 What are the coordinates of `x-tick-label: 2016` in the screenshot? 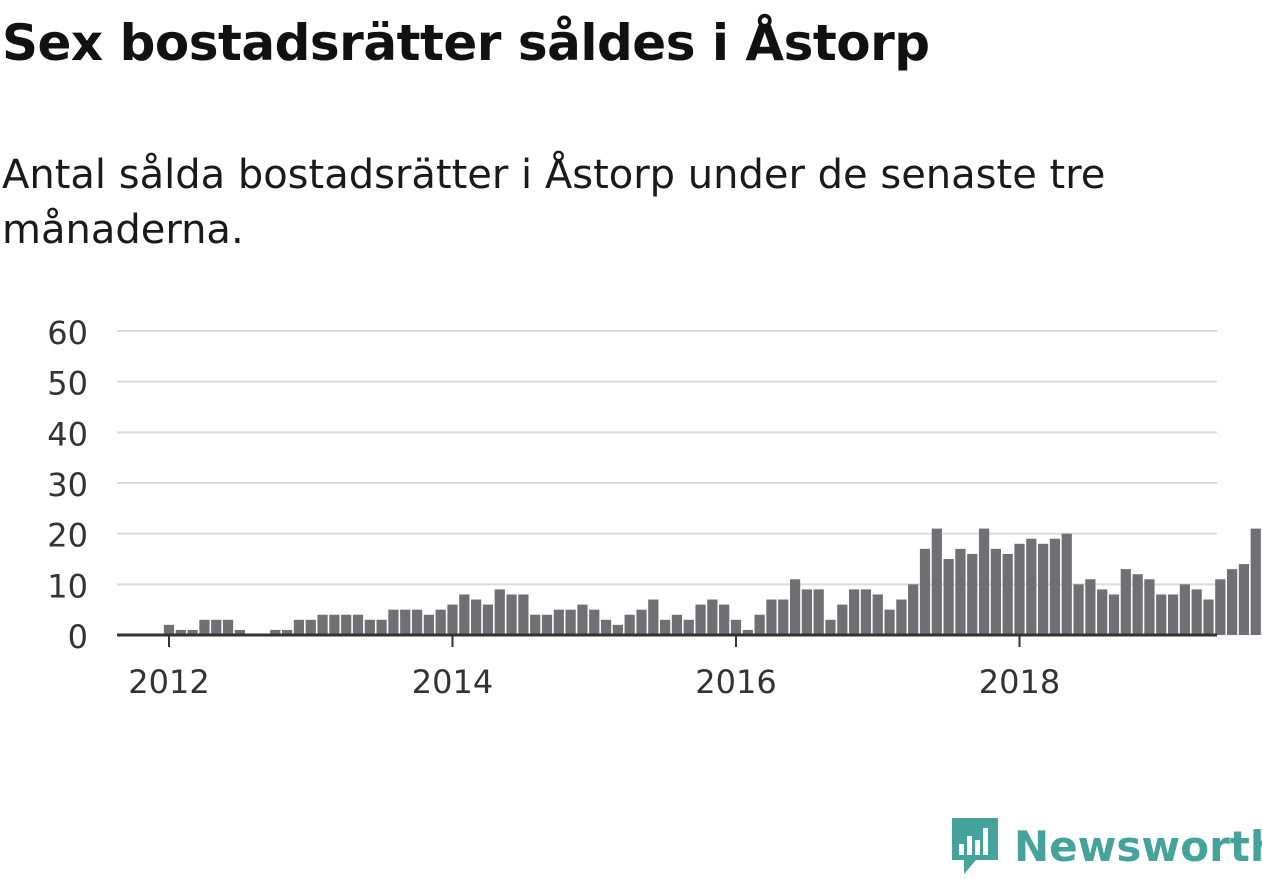 It's located at (735, 682).